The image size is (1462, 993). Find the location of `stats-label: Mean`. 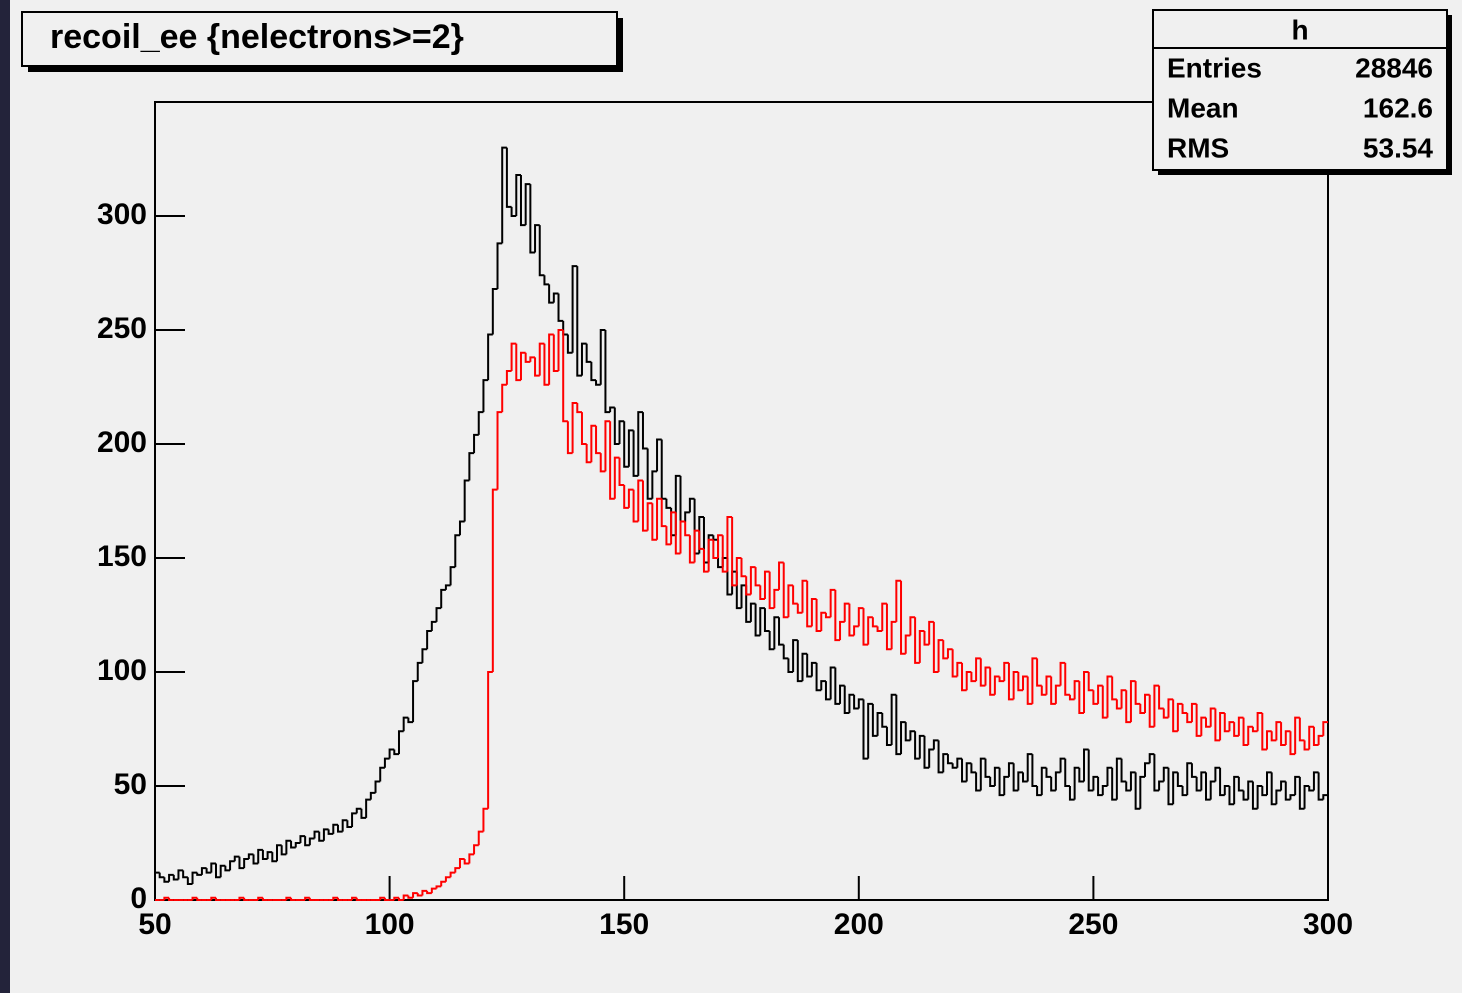

stats-label: Mean is located at coordinates (1203, 107).